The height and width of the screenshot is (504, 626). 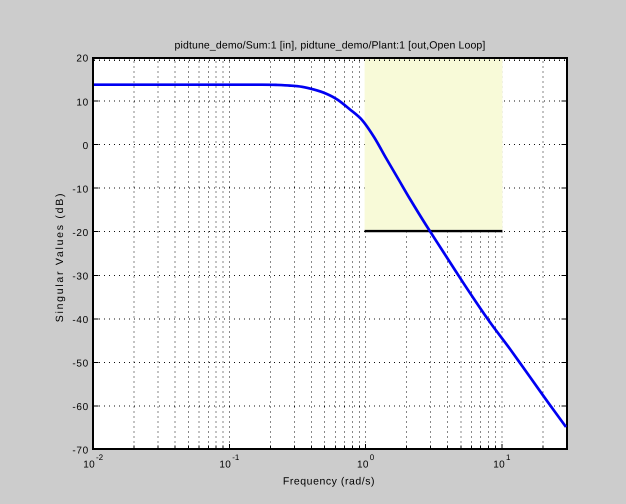 What do you see at coordinates (80, 451) in the screenshot?
I see `svg-text: -70` at bounding box center [80, 451].